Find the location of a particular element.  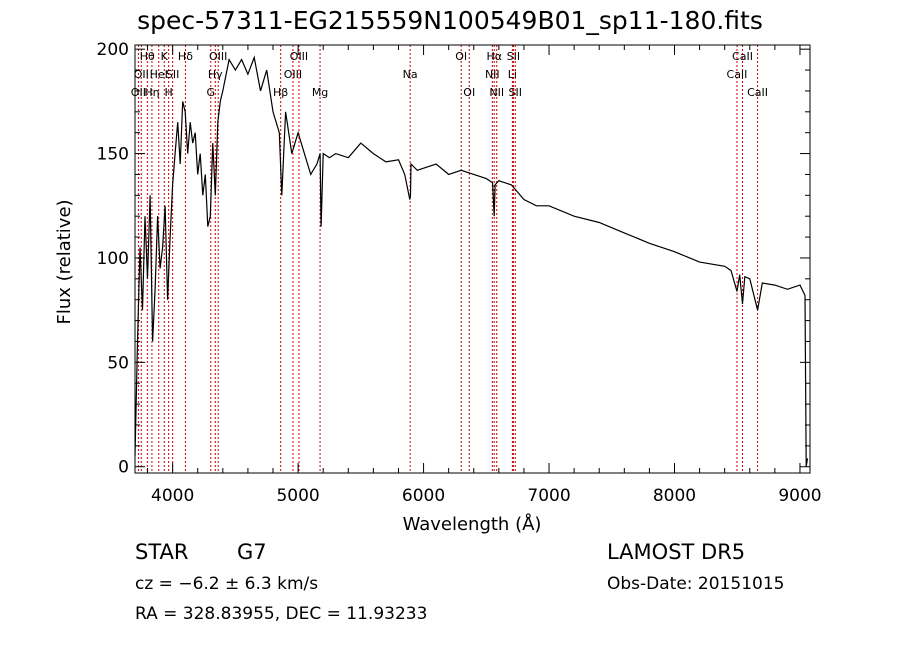

redshift-value: cz = −6.2 ± 6.3 km/s is located at coordinates (227, 584).